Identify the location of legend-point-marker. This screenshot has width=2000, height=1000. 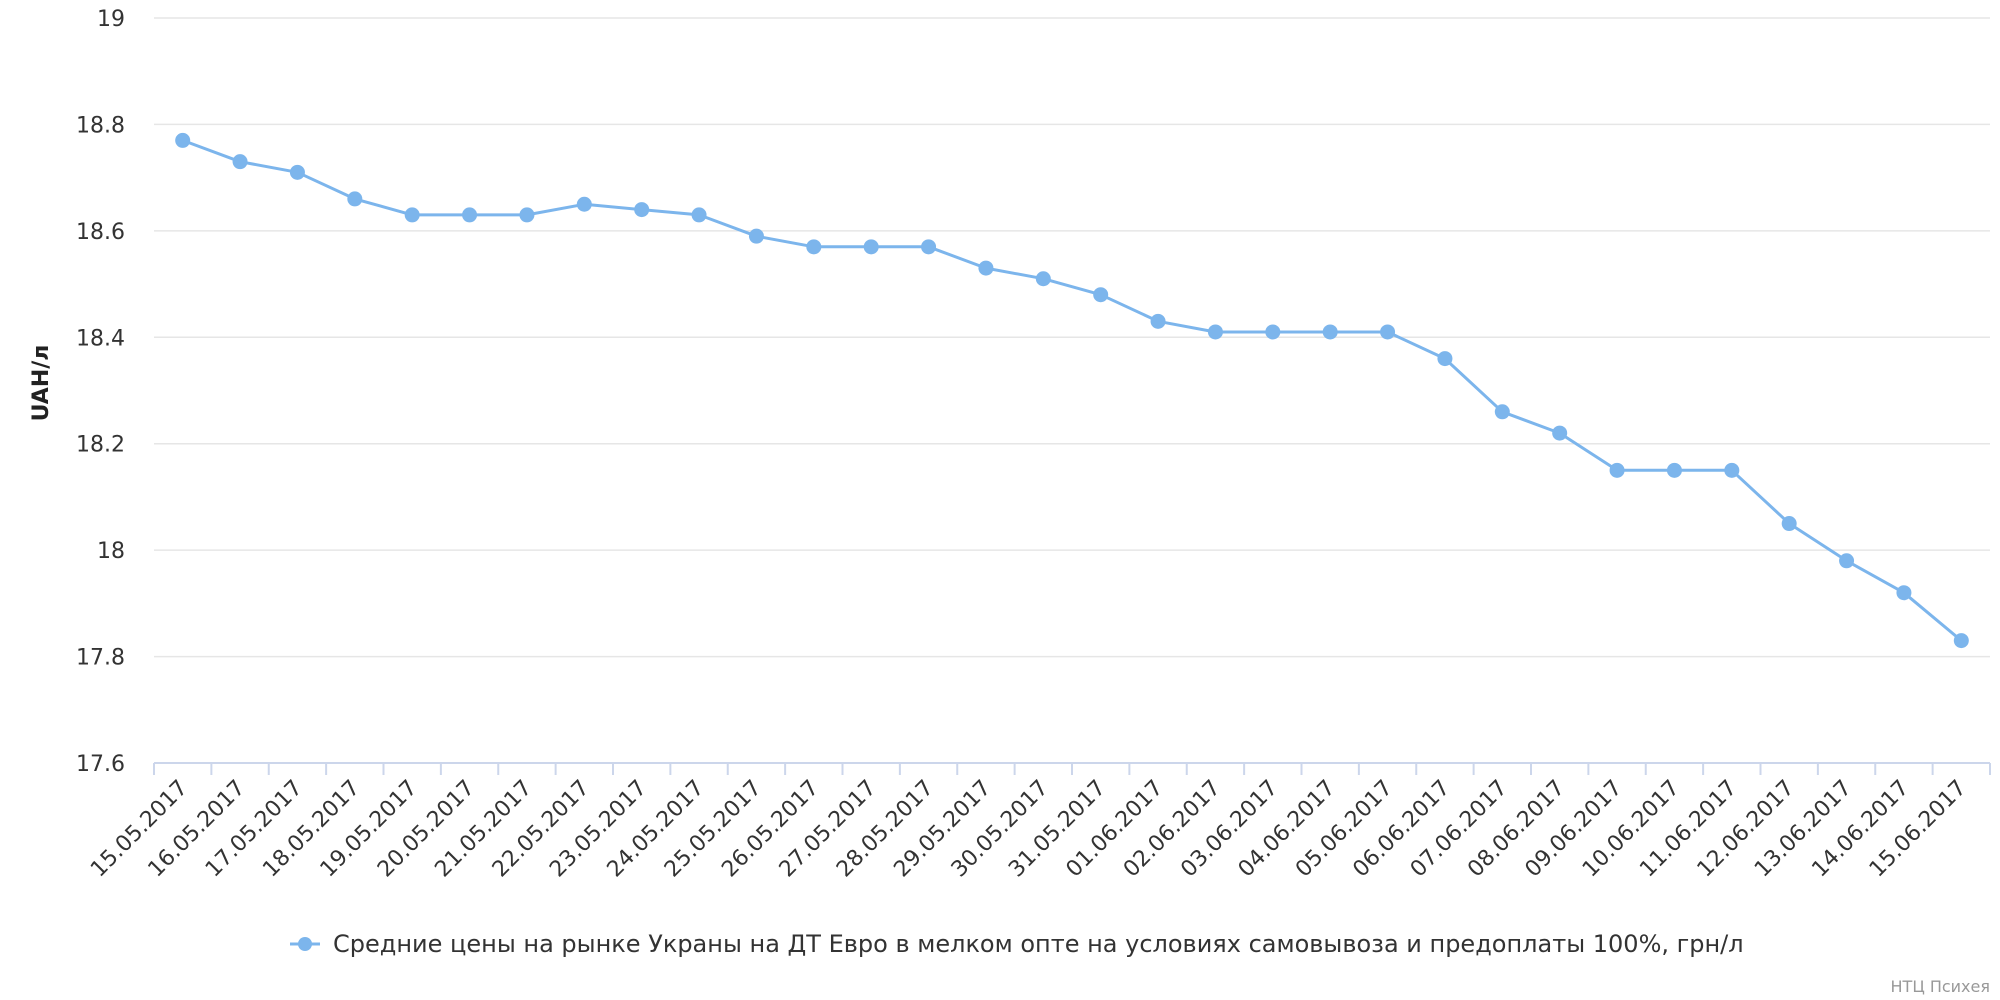
(305, 944).